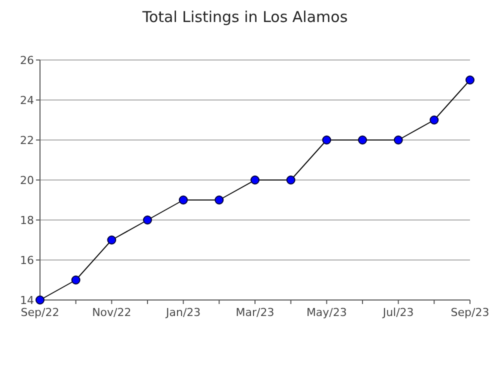 This screenshot has width=490, height=380. Describe the element at coordinates (112, 312) in the screenshot. I see `x-tick-label: Nov/22` at that location.